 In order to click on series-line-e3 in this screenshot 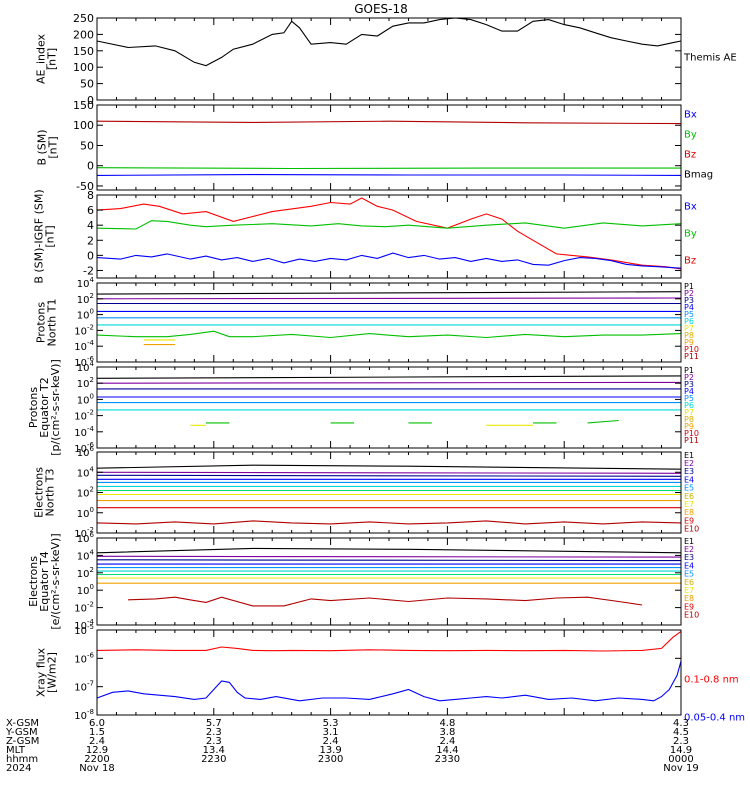, I will do `click(389, 475)`.